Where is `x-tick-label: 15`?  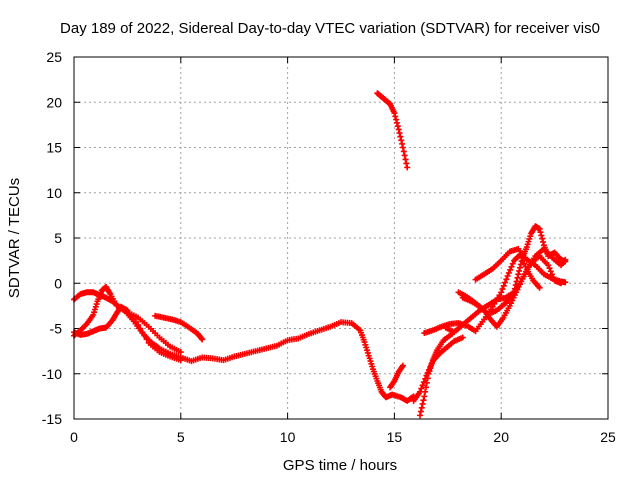 x-tick-label: 15 is located at coordinates (395, 437).